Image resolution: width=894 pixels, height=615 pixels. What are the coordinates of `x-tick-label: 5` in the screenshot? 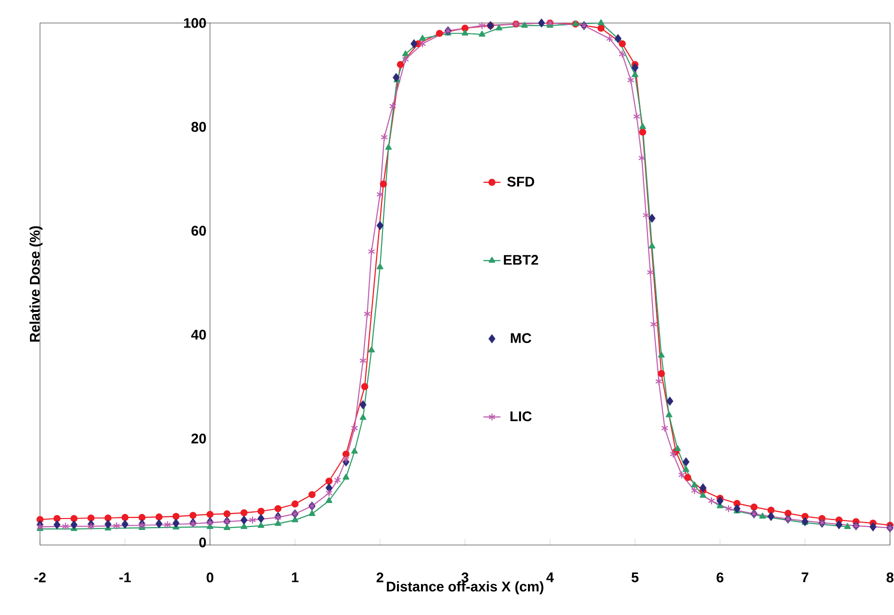 It's located at (635, 577).